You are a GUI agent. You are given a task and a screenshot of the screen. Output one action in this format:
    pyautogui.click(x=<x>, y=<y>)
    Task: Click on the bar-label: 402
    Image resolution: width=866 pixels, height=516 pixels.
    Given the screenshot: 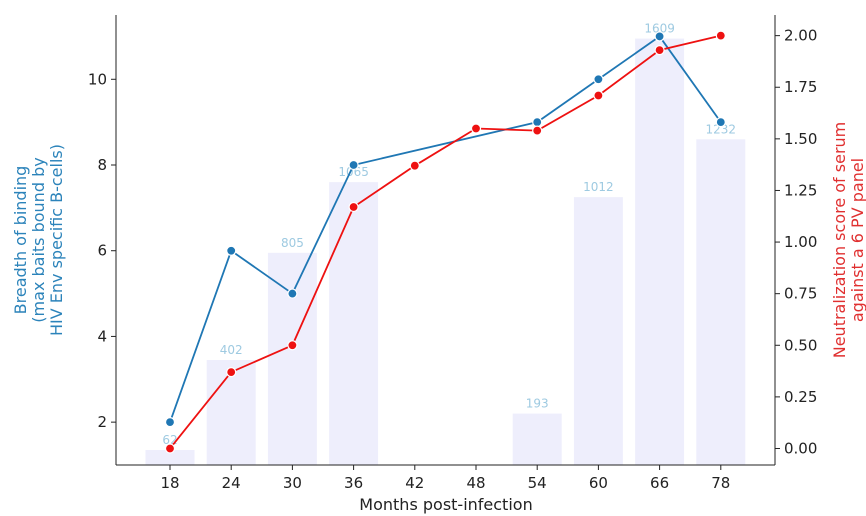 What is the action you would take?
    pyautogui.click(x=231, y=350)
    